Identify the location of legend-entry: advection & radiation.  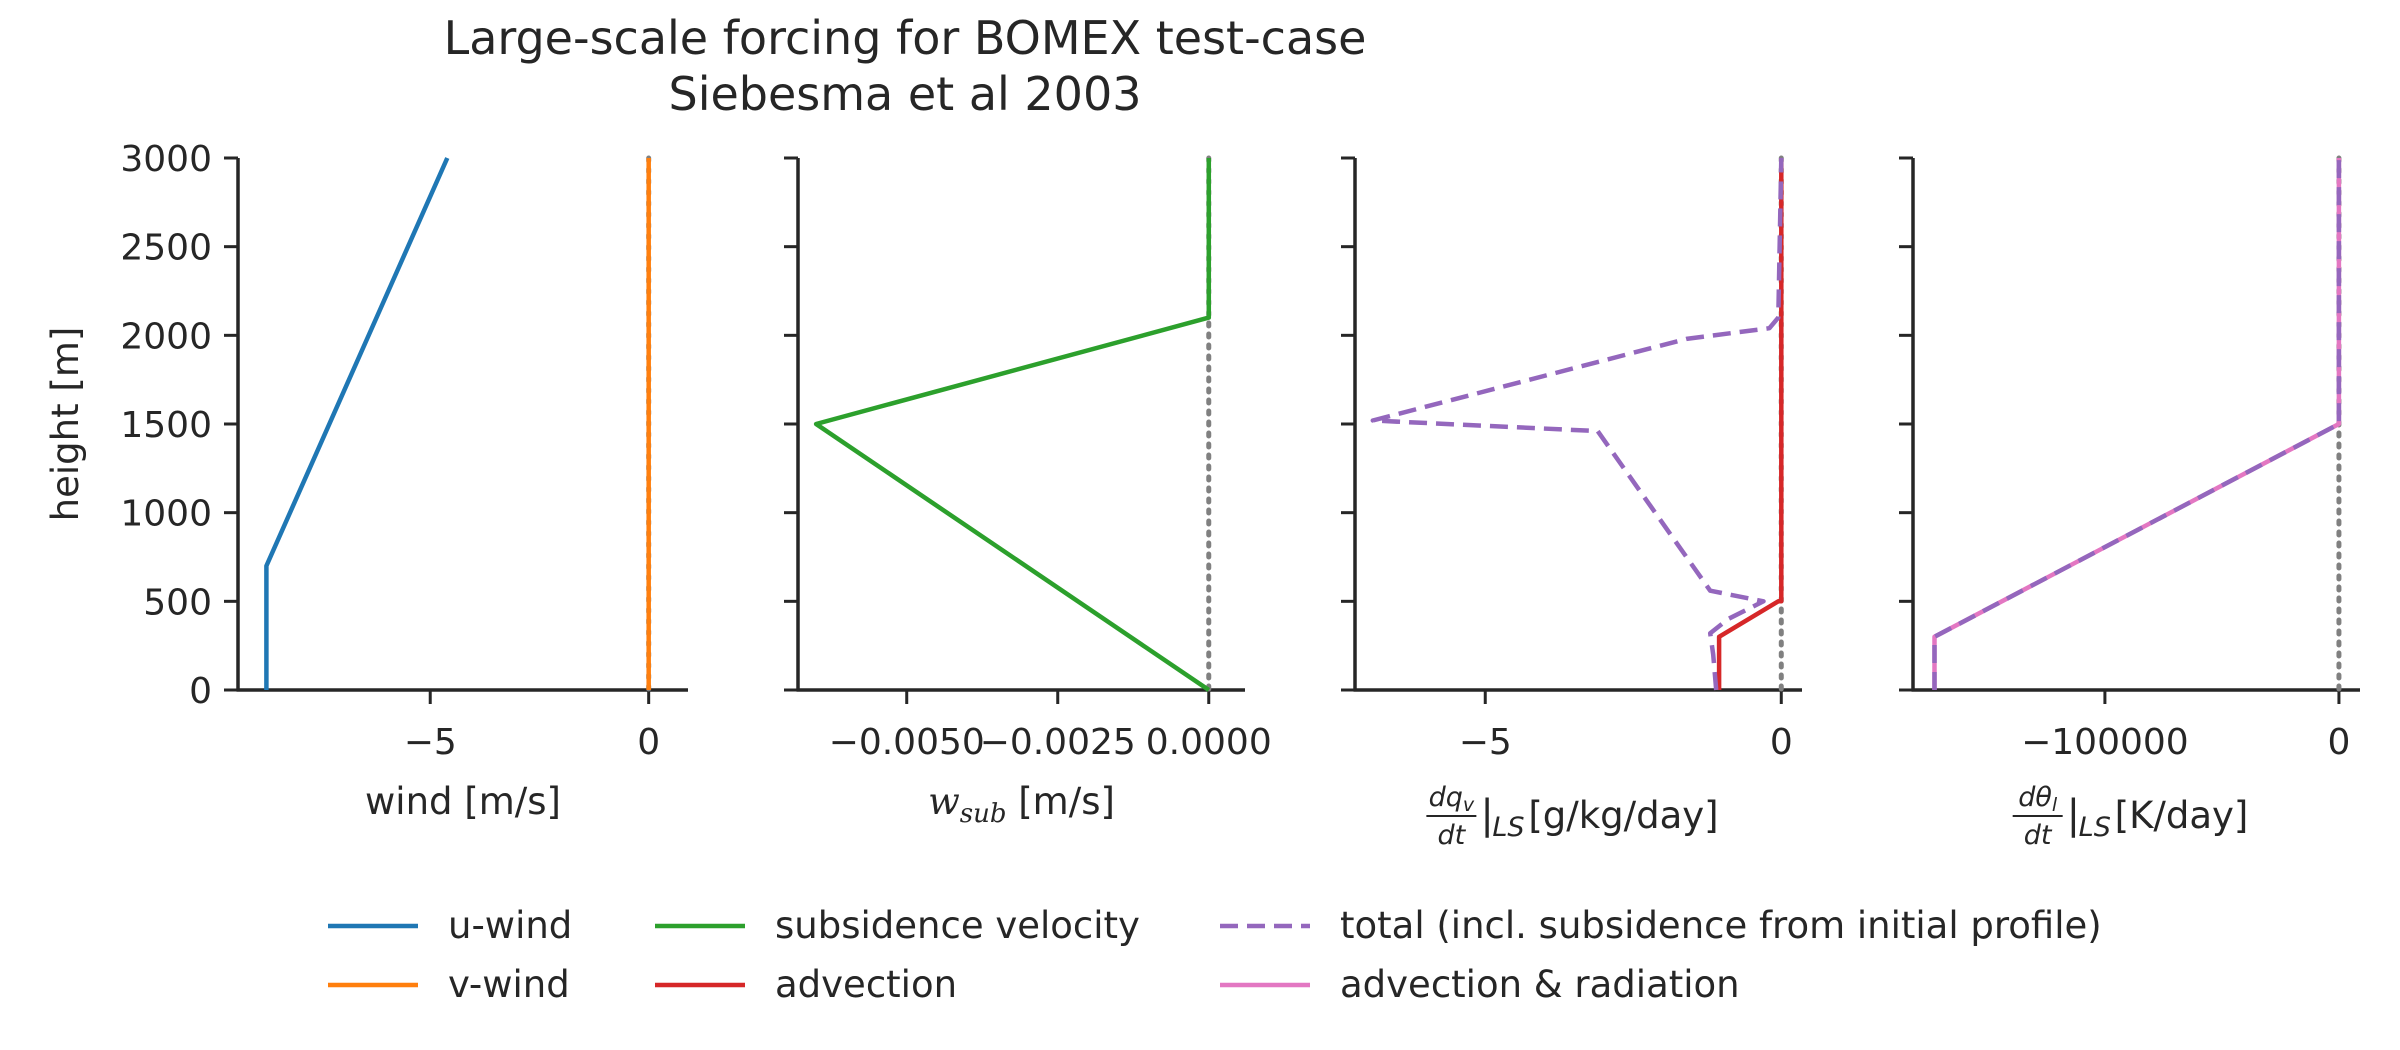
(1480, 984).